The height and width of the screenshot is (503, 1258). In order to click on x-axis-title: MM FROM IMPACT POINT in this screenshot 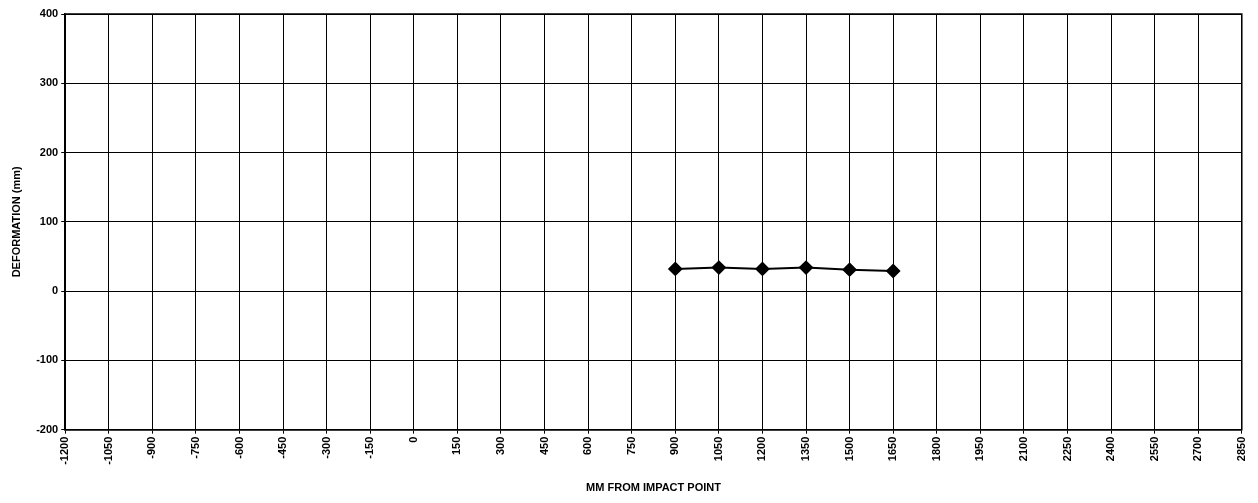, I will do `click(654, 487)`.